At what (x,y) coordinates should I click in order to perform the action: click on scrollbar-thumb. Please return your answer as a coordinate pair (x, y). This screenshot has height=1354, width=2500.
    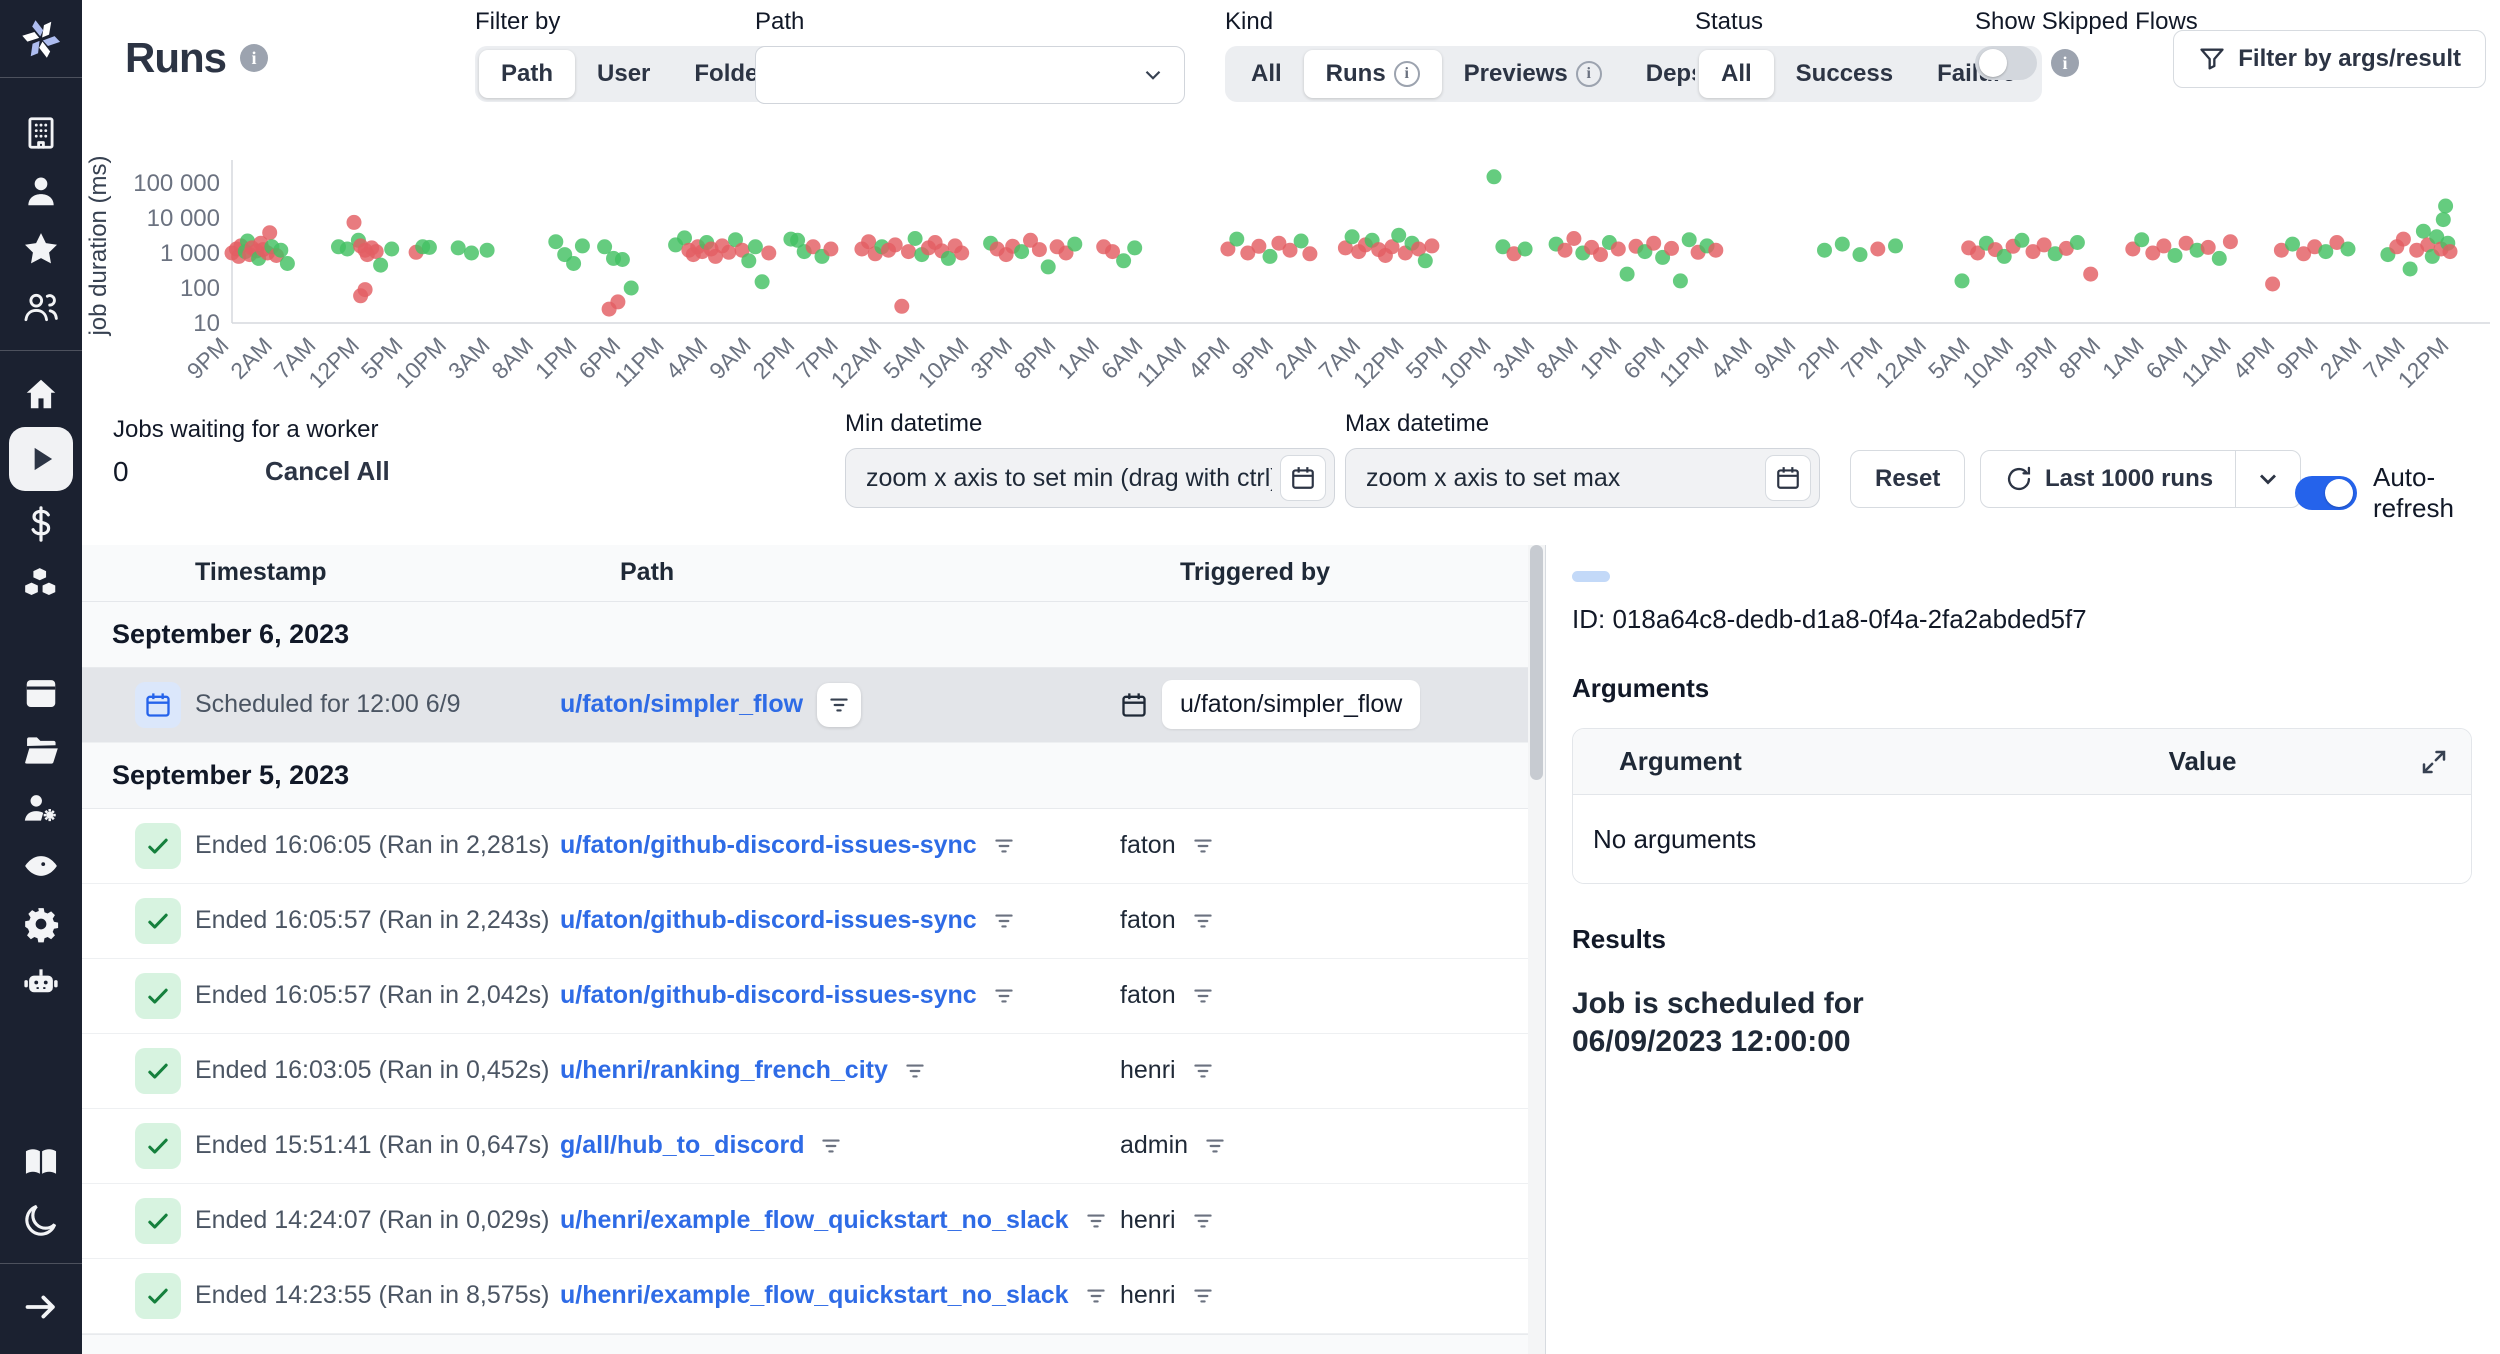
    Looking at the image, I should click on (1536, 662).